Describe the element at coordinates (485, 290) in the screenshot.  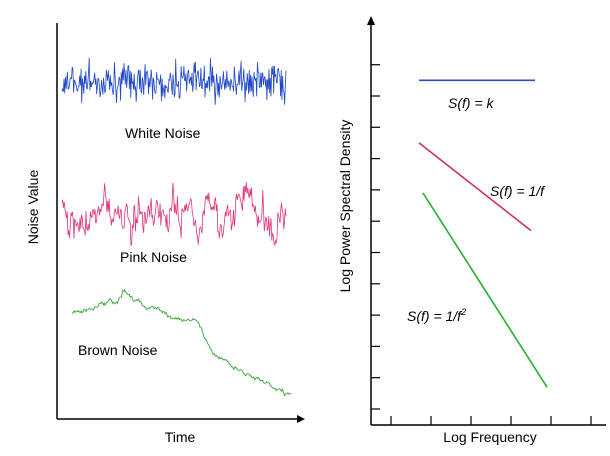
I see `s-1f2-line` at that location.